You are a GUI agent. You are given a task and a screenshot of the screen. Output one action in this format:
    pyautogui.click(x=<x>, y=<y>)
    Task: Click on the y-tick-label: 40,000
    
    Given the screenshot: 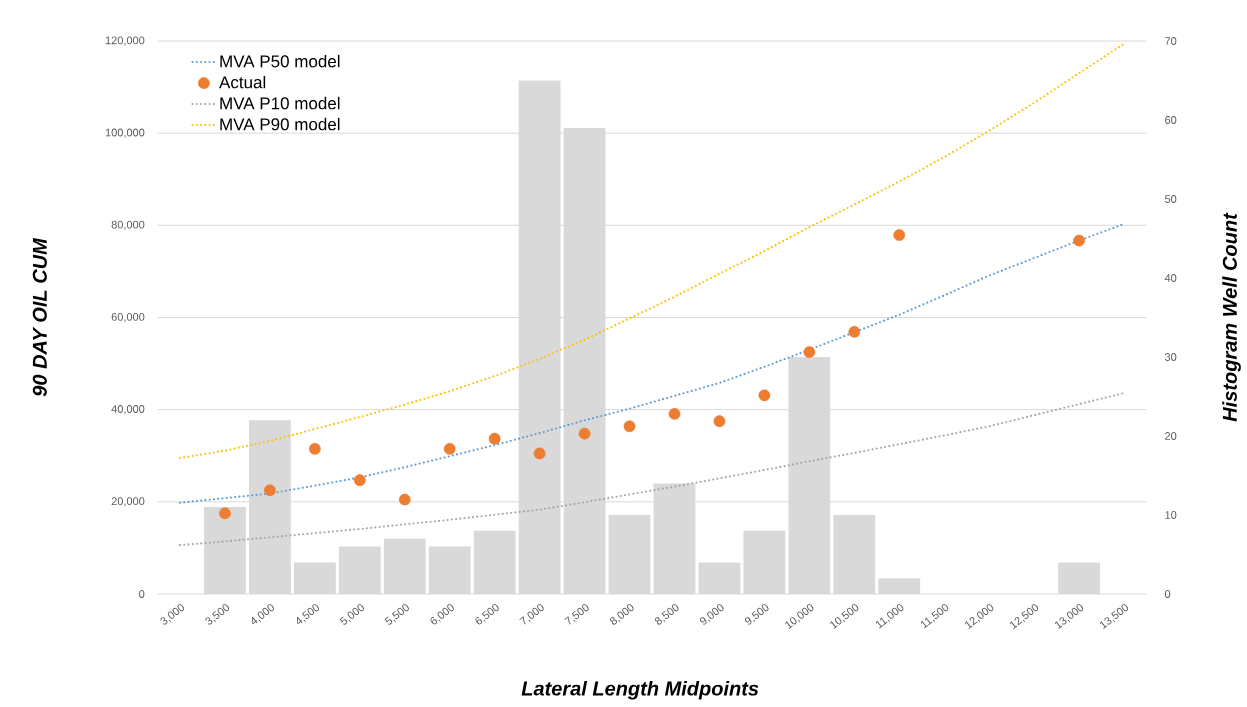 What is the action you would take?
    pyautogui.click(x=128, y=410)
    